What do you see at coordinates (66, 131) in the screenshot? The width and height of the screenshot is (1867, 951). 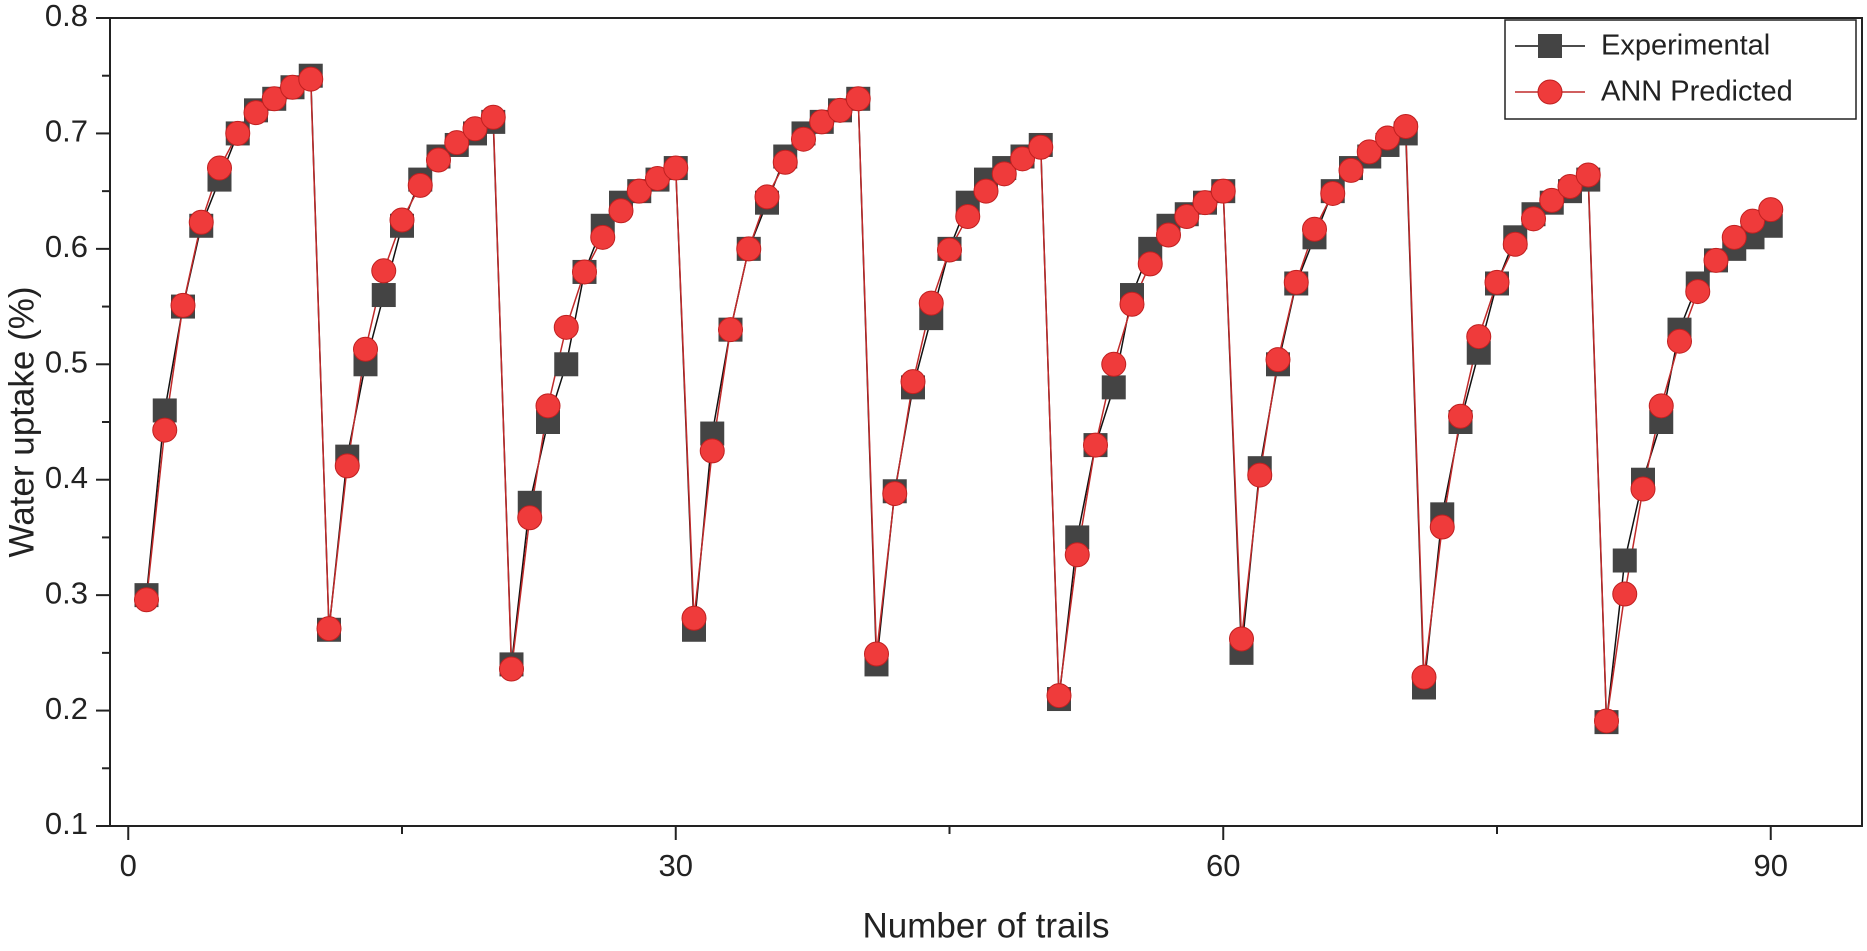 I see `y-tick-label: 0.7` at bounding box center [66, 131].